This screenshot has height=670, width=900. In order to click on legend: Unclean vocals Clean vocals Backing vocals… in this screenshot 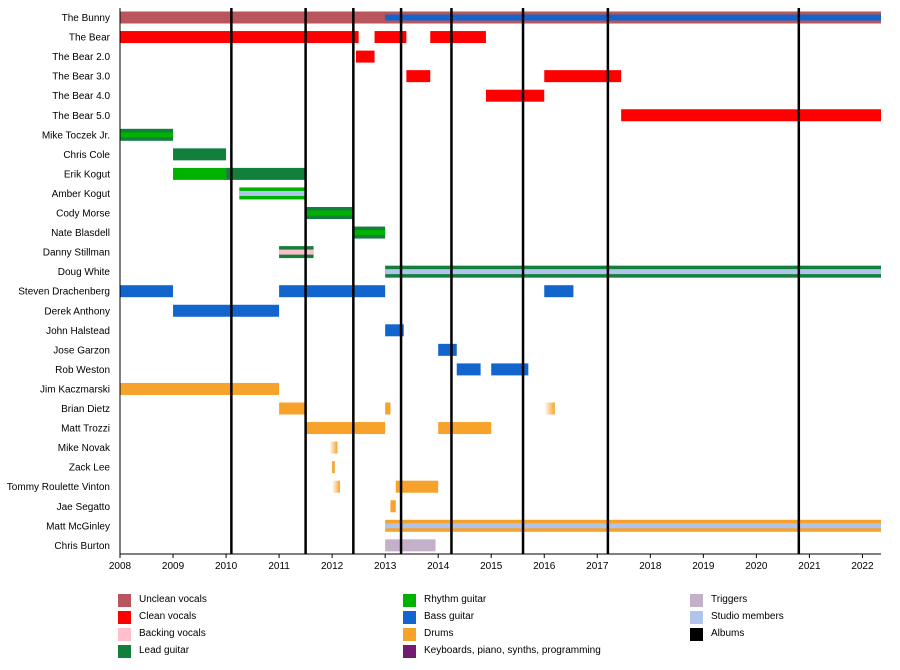, I will do `click(450, 628)`.